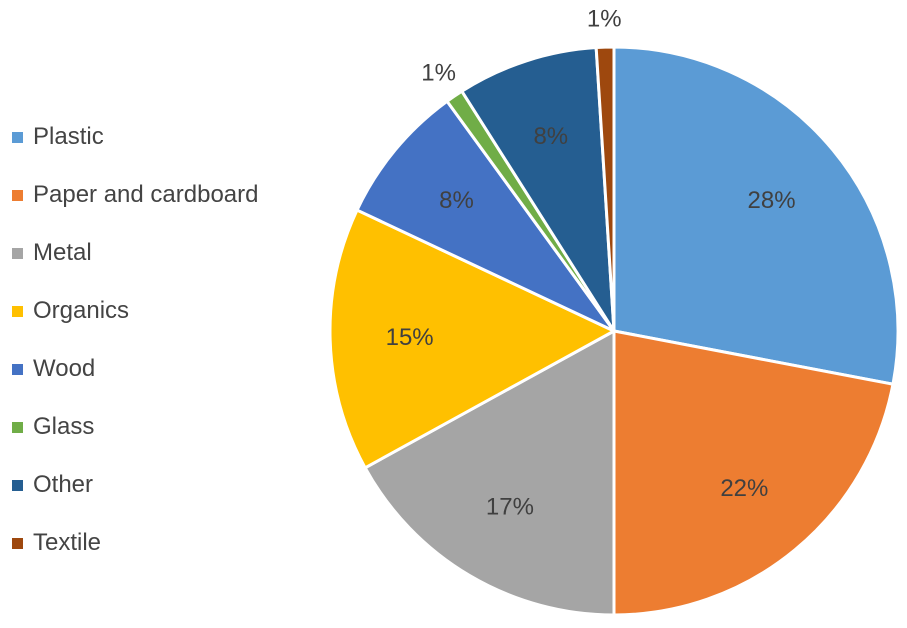  What do you see at coordinates (753, 473) in the screenshot?
I see `pie-slice-paper-and-cardboard` at bounding box center [753, 473].